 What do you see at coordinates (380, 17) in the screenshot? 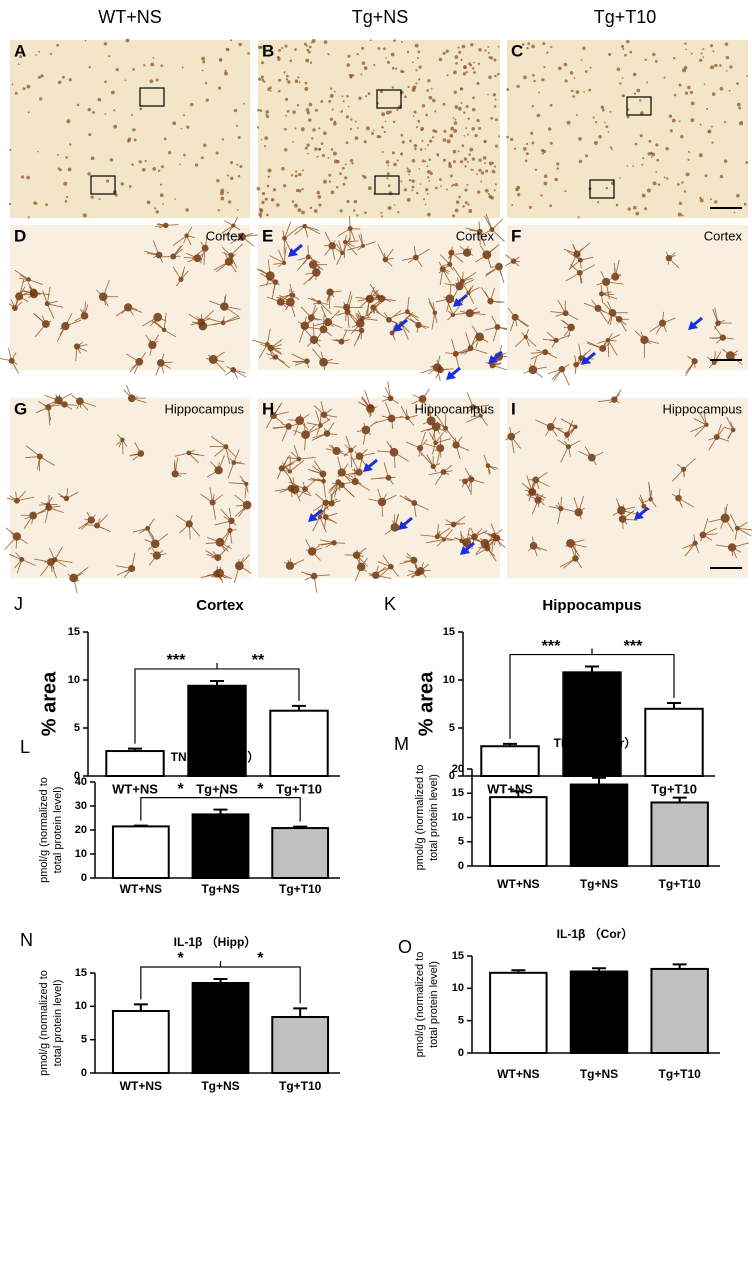
I see `column-header: Tg+NS` at bounding box center [380, 17].